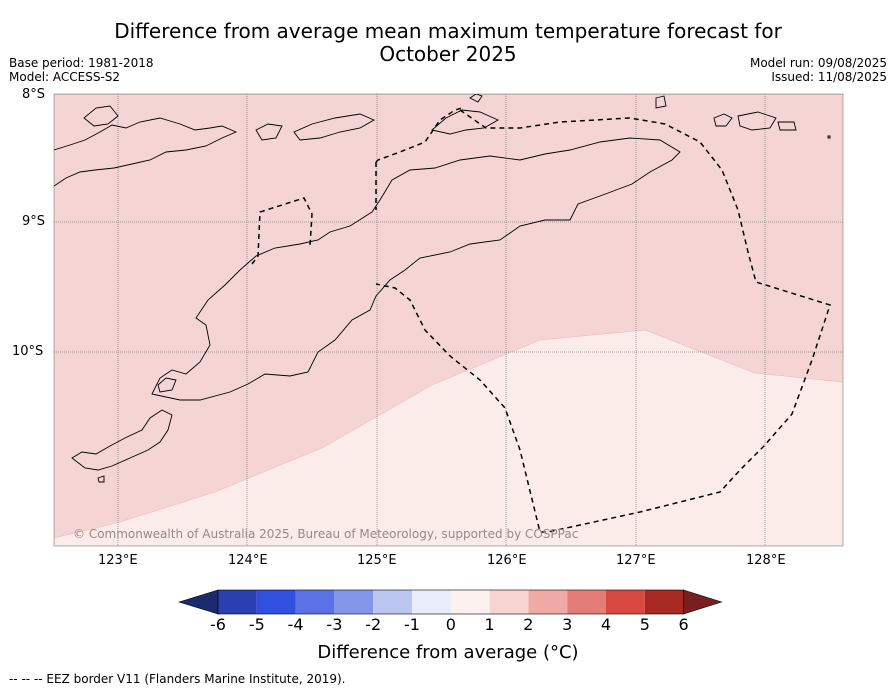 The image size is (896, 690). What do you see at coordinates (448, 54) in the screenshot?
I see `title-line-2: October 2025` at bounding box center [448, 54].